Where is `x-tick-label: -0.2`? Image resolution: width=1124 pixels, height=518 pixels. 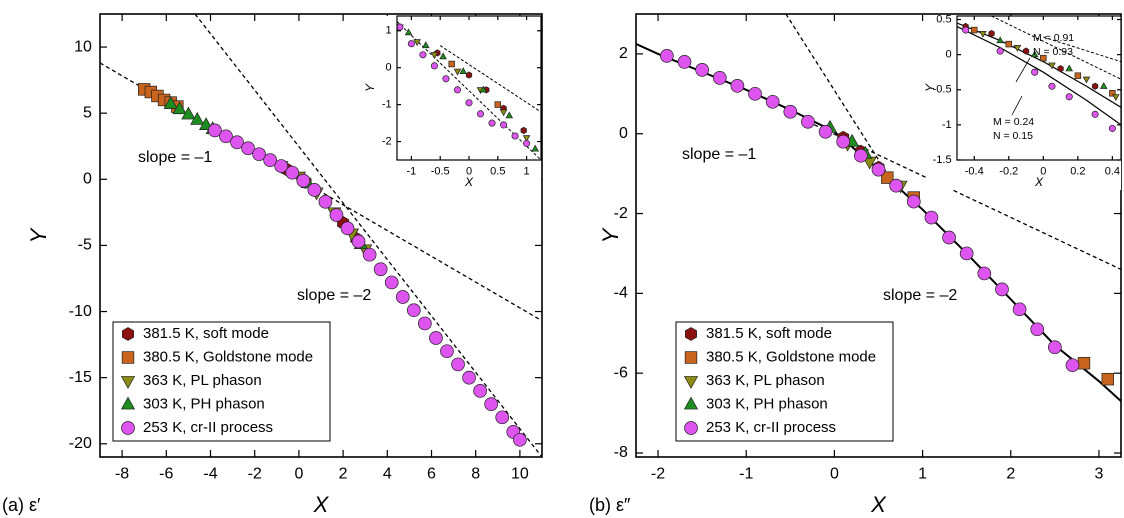 x-tick-label: -0.2 is located at coordinates (1008, 171).